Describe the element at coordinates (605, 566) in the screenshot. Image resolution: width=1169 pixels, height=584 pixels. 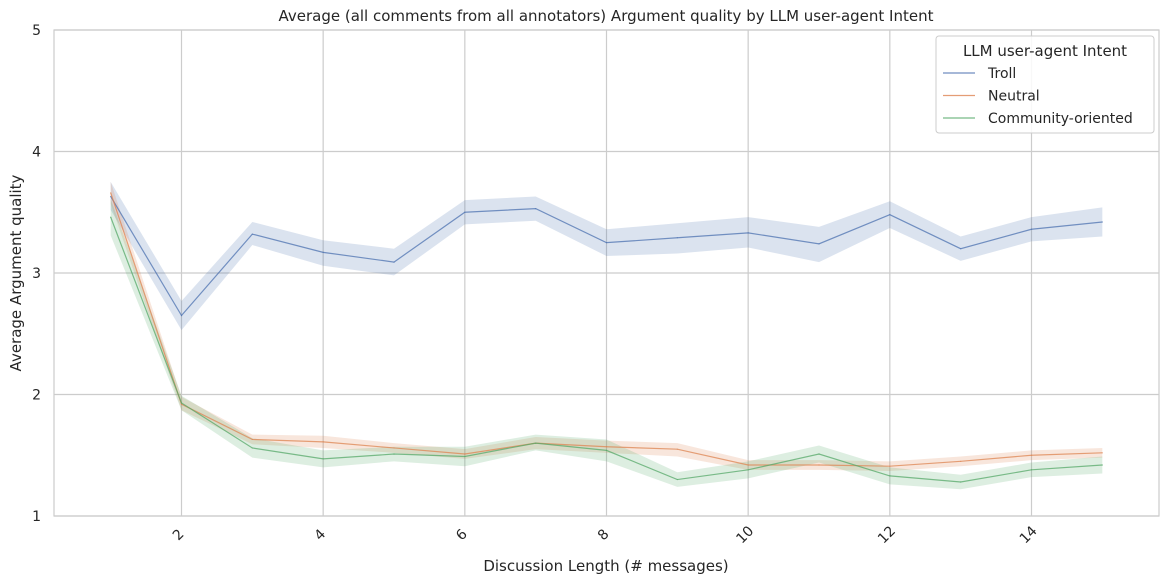
I see `x-axis-label: Discussion Length (# messages)` at that location.